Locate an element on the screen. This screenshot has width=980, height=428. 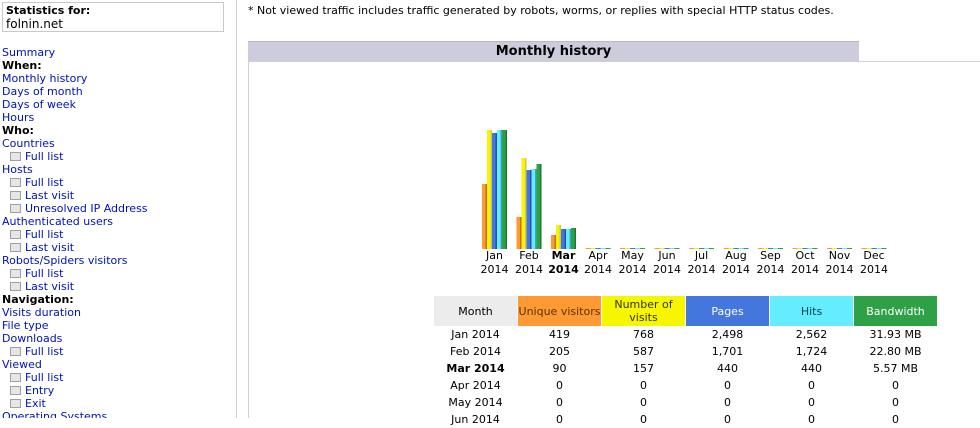
bar-visits-may is located at coordinates (627, 248).